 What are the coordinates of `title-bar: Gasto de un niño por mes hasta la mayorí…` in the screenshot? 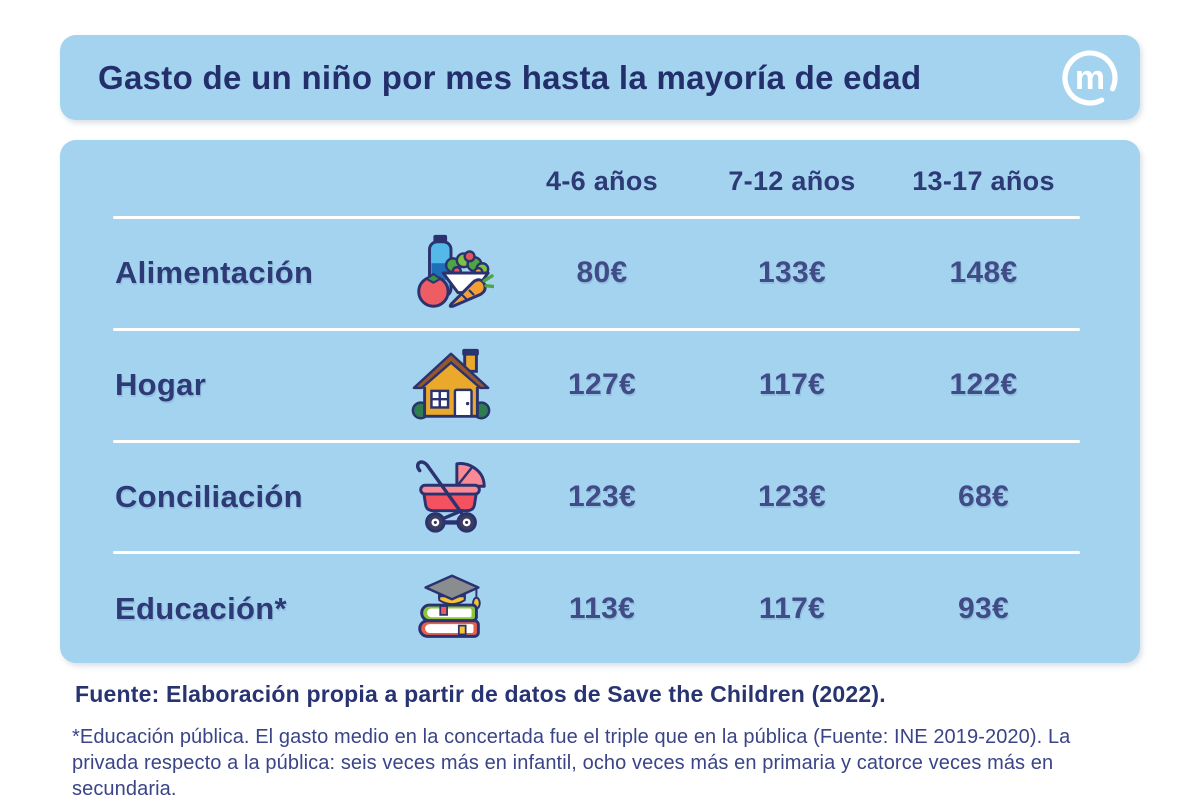 It's located at (600, 77).